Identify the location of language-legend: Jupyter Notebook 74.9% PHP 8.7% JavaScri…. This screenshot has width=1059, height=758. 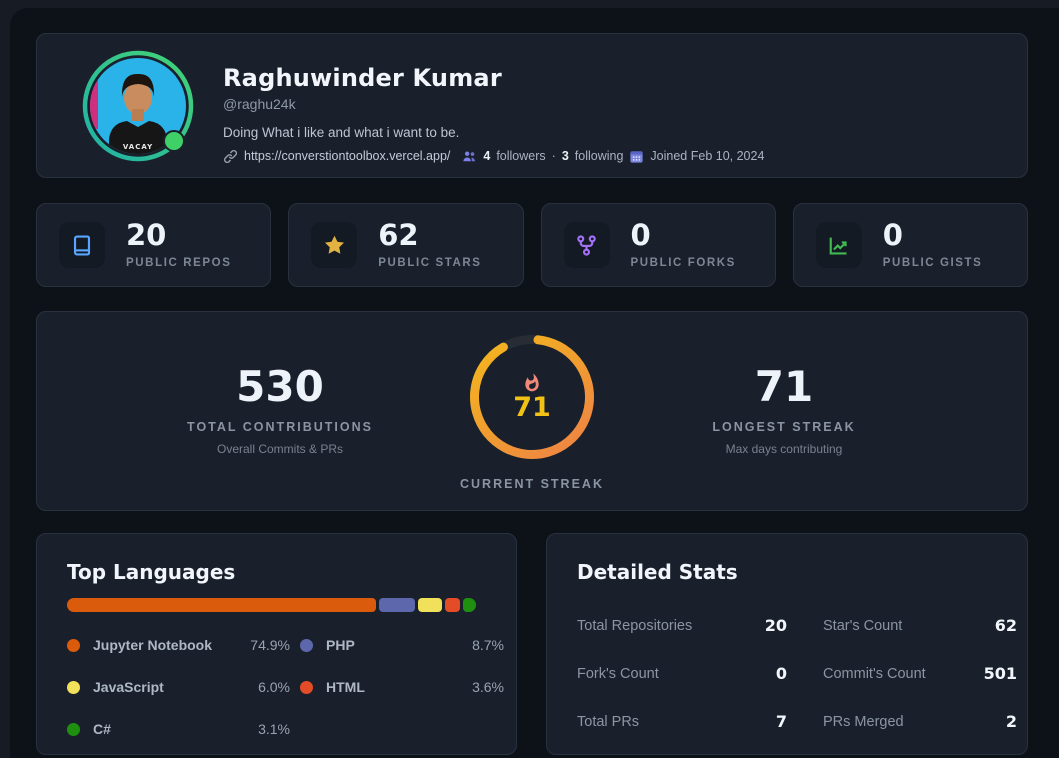
(285, 687).